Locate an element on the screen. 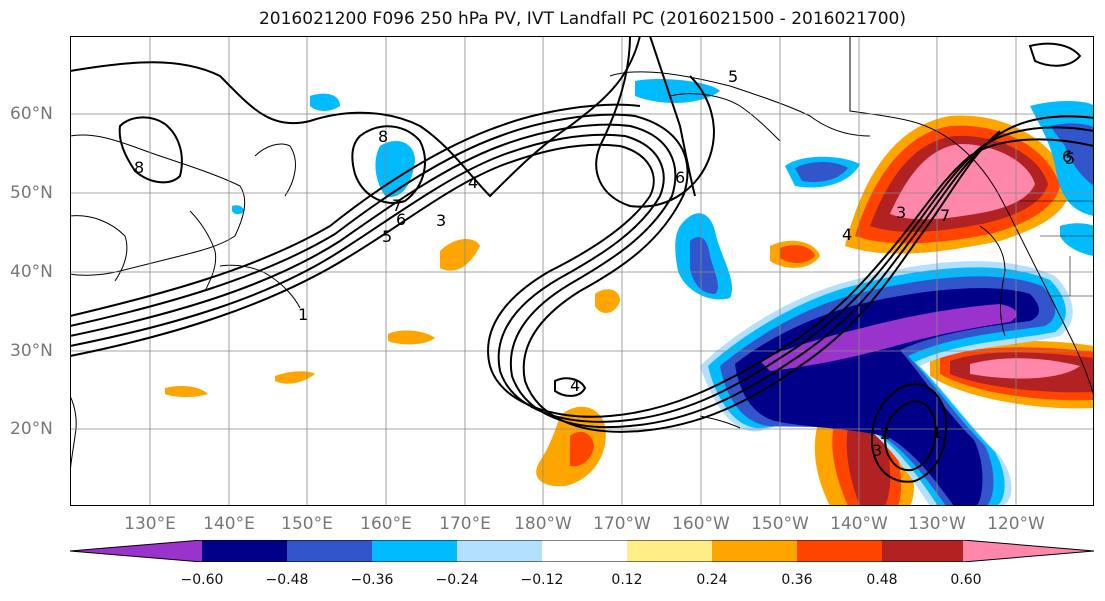 The image size is (1105, 601). lon-label: 140°E is located at coordinates (229, 524).